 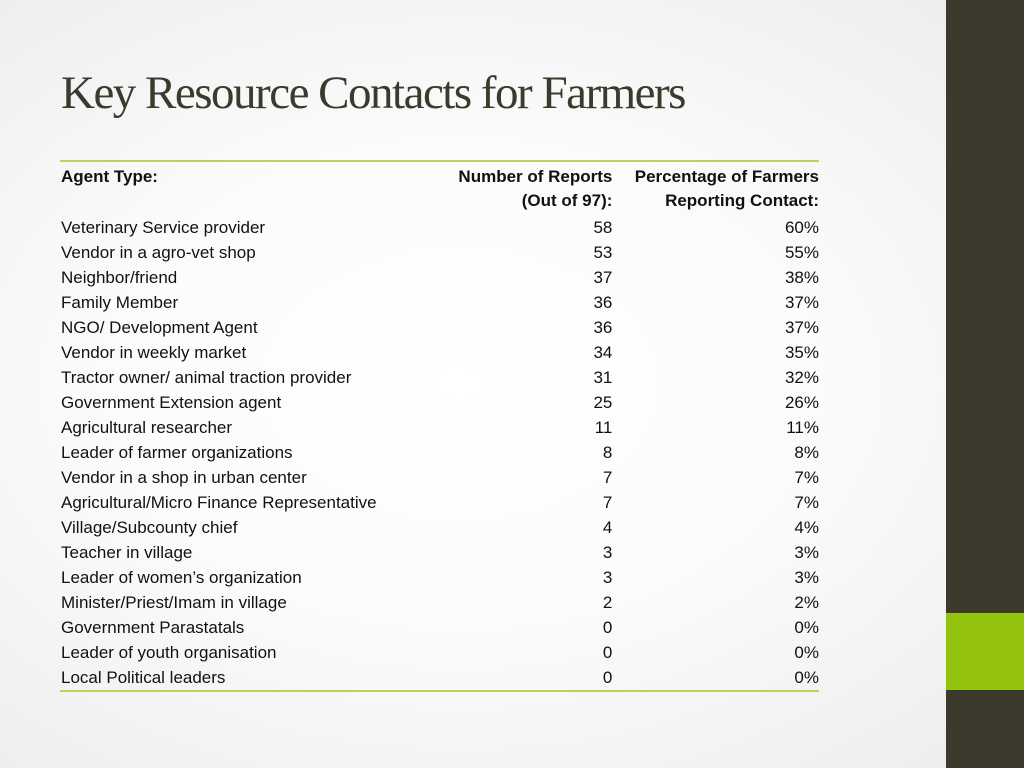 I want to click on reports-cell: 8, so click(x=607, y=452).